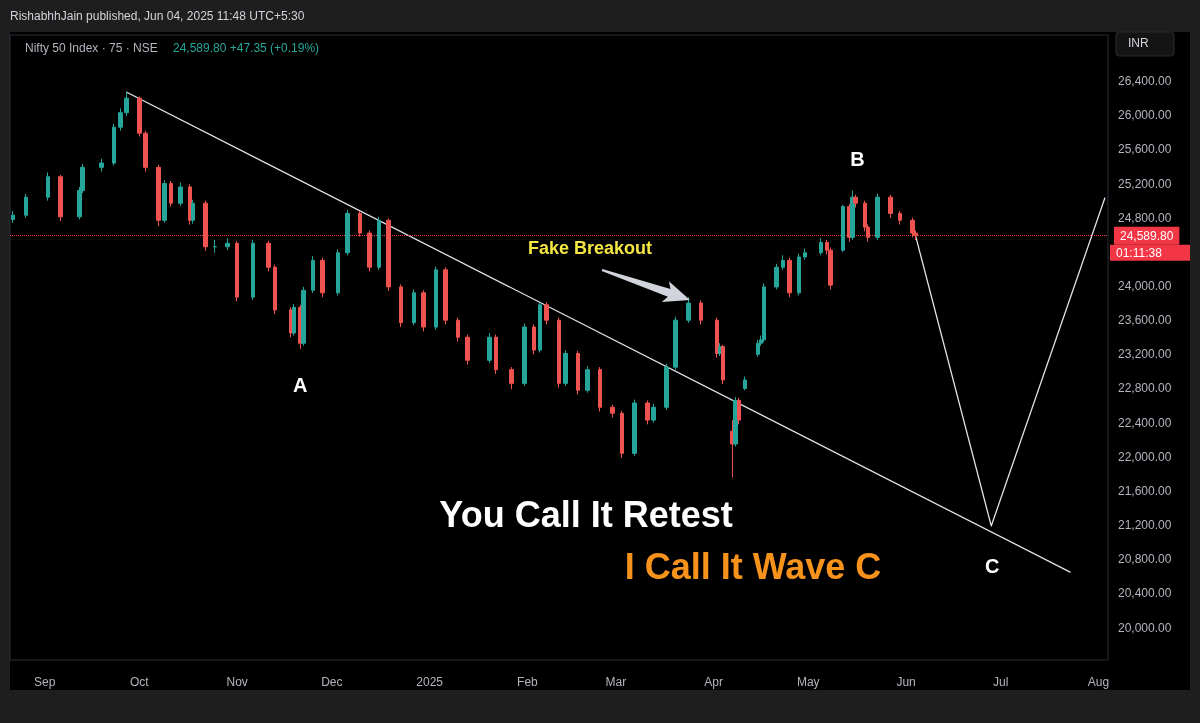  What do you see at coordinates (140, 682) in the screenshot?
I see `x-tick-label: Oct` at bounding box center [140, 682].